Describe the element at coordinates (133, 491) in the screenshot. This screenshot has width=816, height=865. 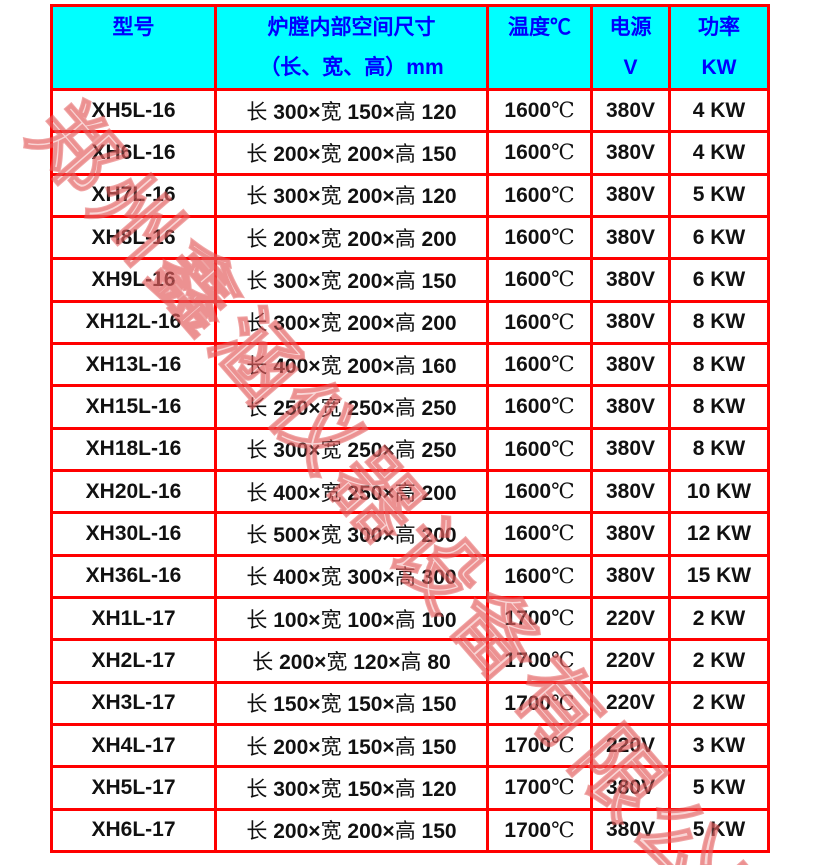
I see `model-cell: XH20L-16` at that location.